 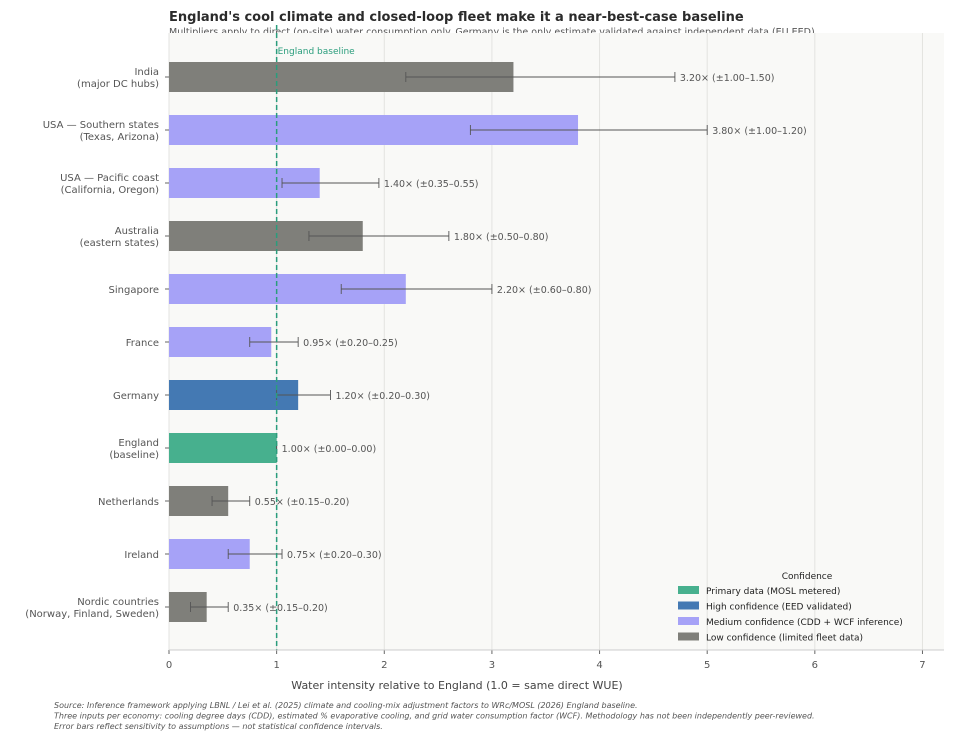 What do you see at coordinates (119, 137) in the screenshot?
I see `y-tick-label: (Texas, Arizona)` at bounding box center [119, 137].